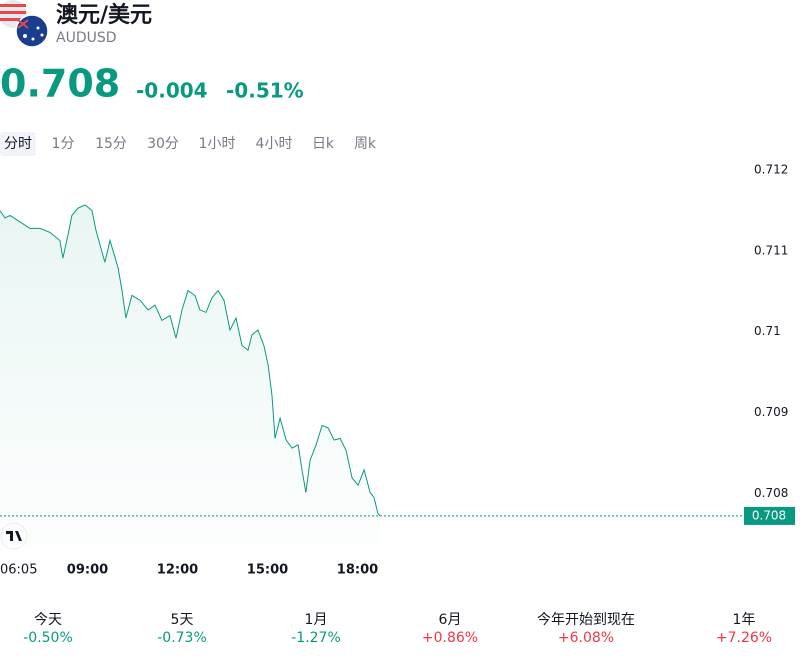  I want to click on price-change-percent: -0.51%, so click(265, 91).